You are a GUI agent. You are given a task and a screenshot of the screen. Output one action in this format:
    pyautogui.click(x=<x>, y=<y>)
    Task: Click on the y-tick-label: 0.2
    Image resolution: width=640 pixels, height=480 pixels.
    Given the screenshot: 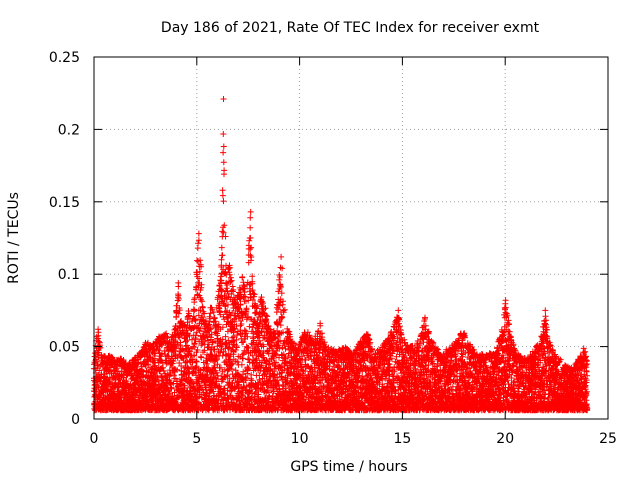 What is the action you would take?
    pyautogui.click(x=69, y=130)
    